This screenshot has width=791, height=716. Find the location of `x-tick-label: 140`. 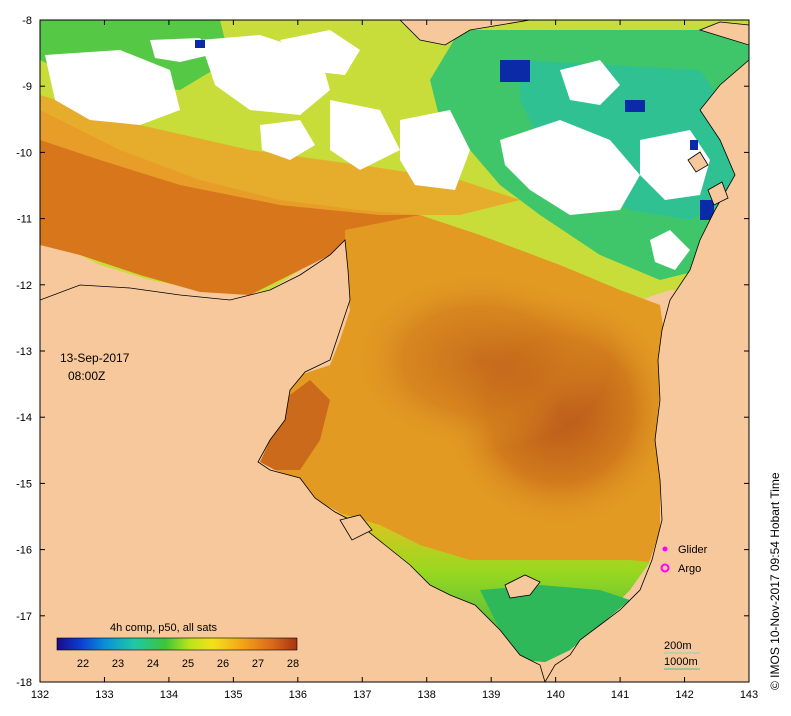

x-tick-label: 140 is located at coordinates (555, 695).